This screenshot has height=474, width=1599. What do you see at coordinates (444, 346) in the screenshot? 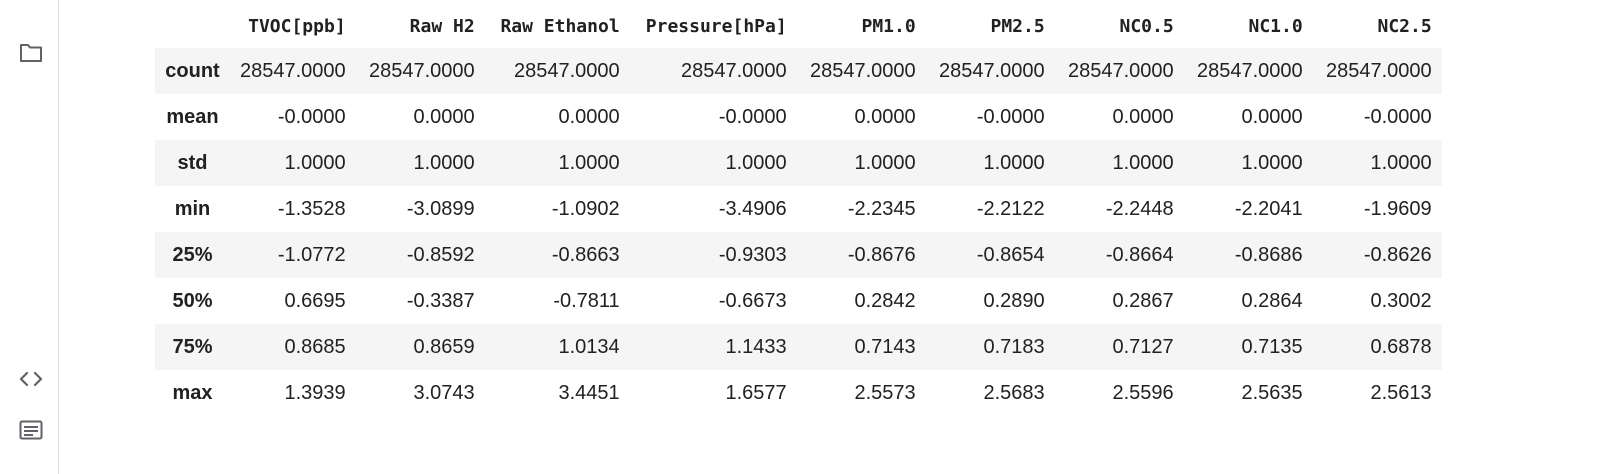
I see `table-cell: 0.8659` at bounding box center [444, 346].